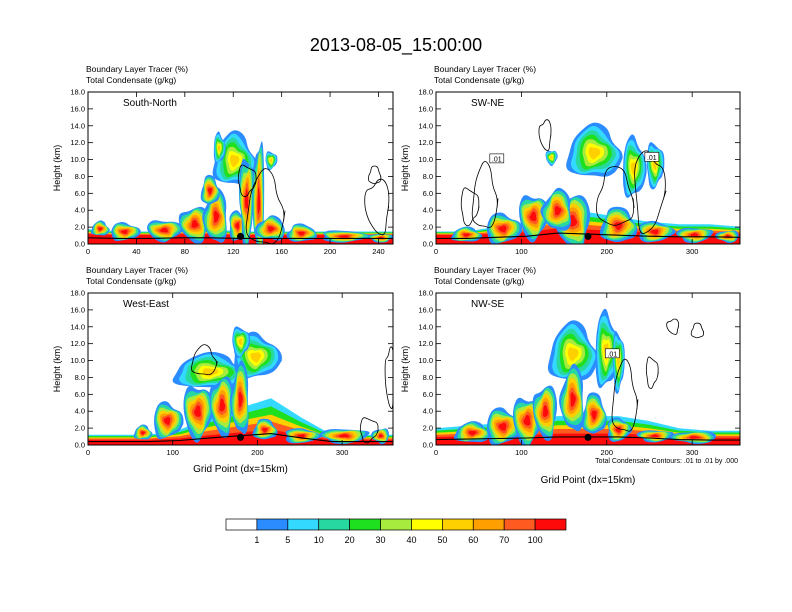  Describe the element at coordinates (185, 251) in the screenshot. I see `x-tick-label: 80` at that location.